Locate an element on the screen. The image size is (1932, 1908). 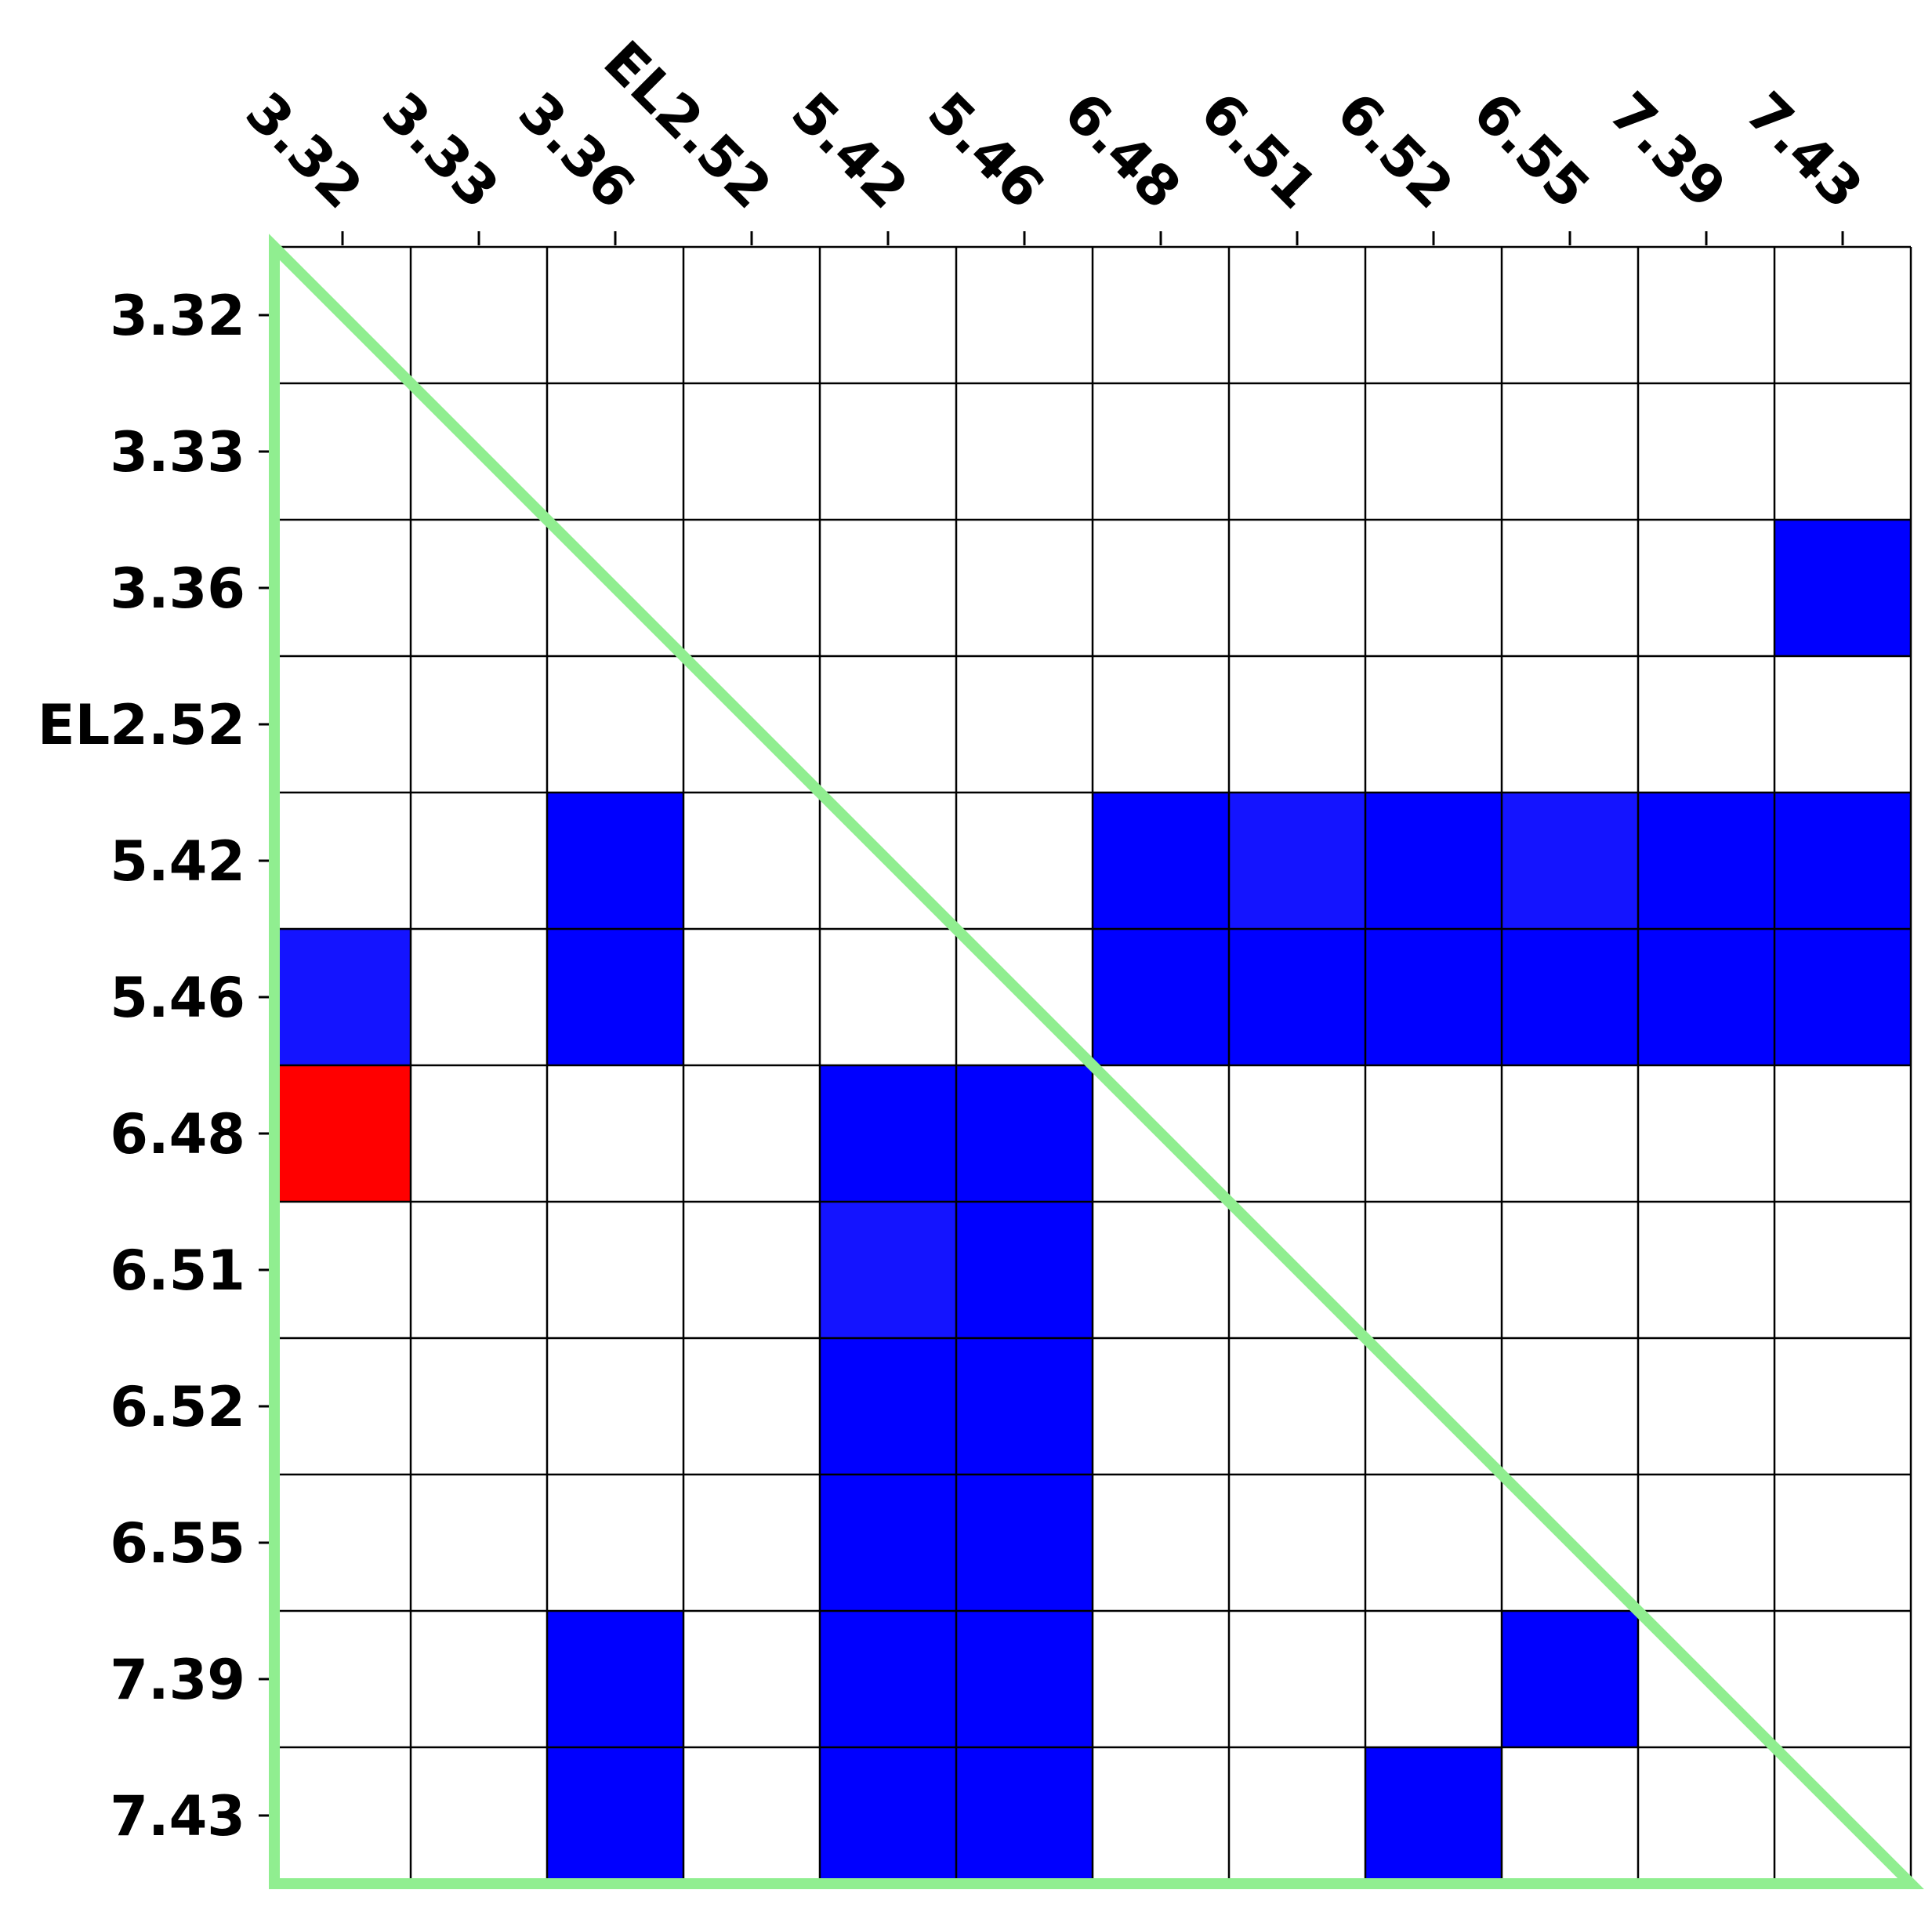
x-tick-label: 5.42 is located at coordinates (849, 150).